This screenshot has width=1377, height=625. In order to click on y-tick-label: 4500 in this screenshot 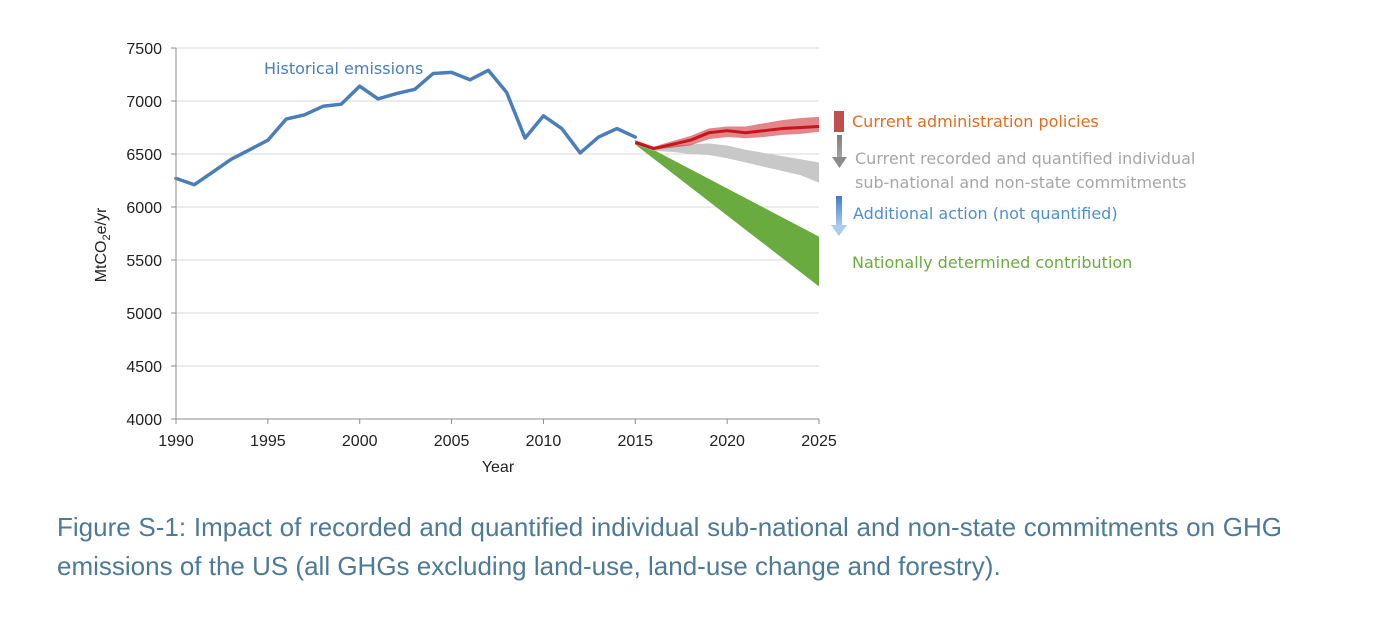, I will do `click(144, 367)`.